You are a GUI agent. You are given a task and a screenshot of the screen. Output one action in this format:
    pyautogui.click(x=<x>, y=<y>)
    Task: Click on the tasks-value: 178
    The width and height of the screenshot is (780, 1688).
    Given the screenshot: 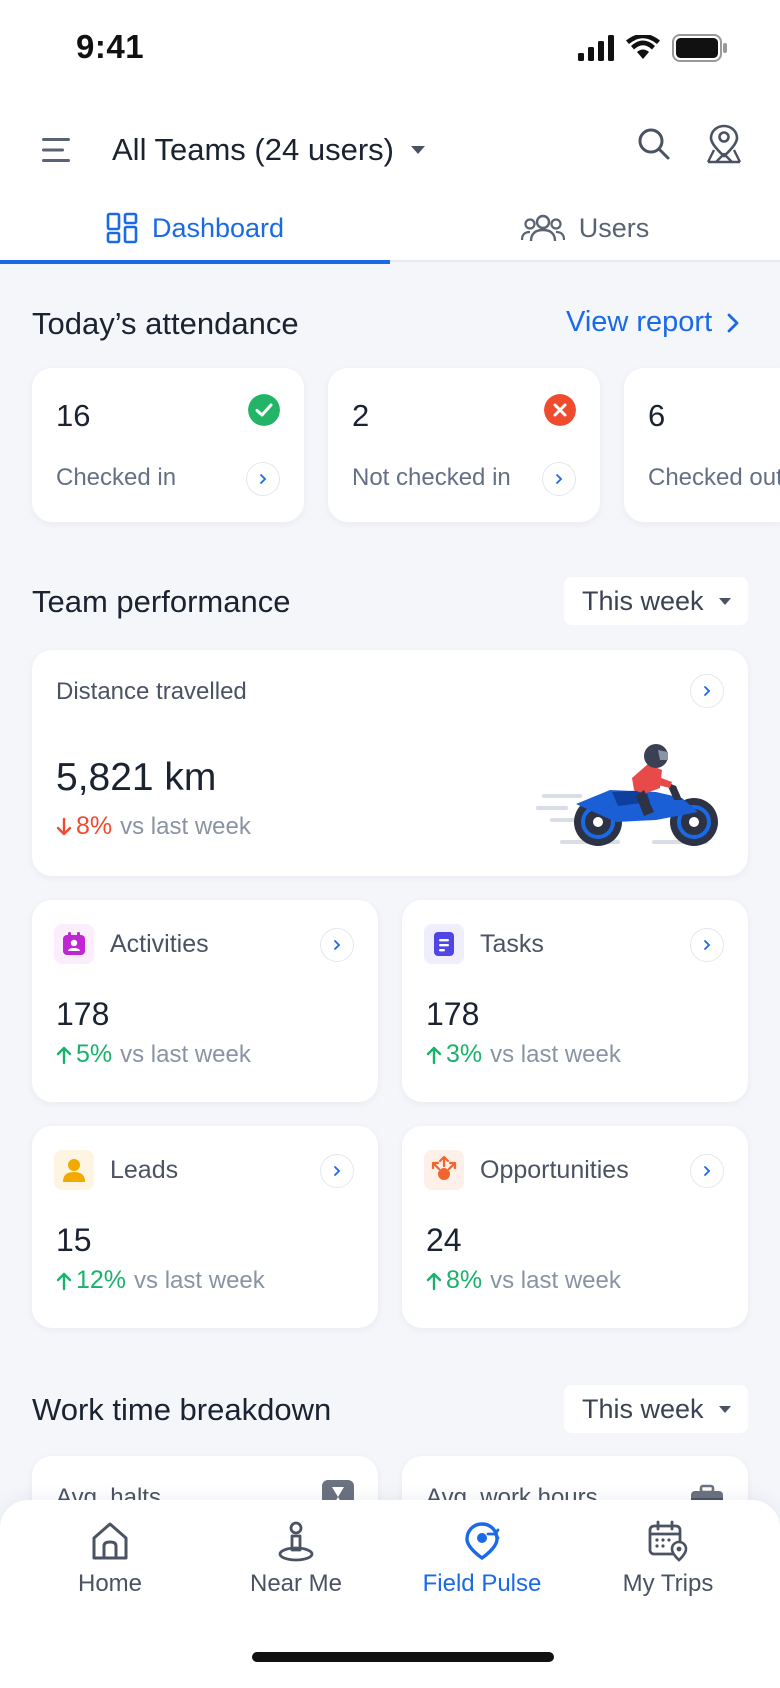 What is the action you would take?
    pyautogui.click(x=453, y=1014)
    